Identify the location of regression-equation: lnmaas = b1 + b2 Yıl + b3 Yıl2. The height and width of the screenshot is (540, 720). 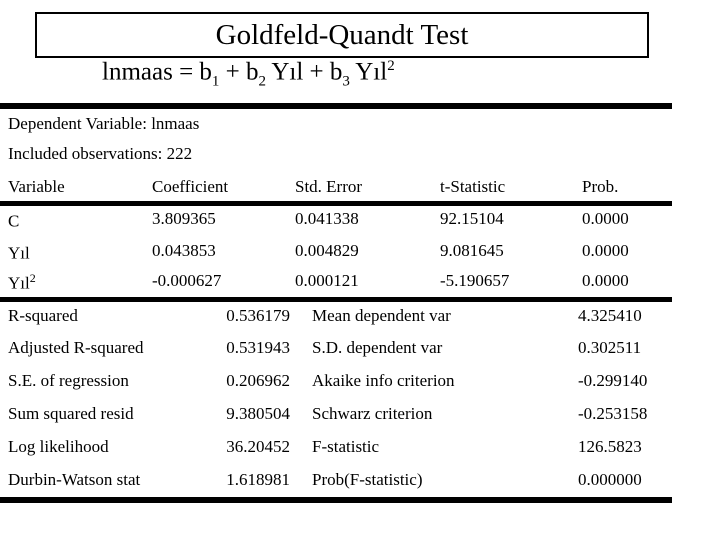
(248, 74).